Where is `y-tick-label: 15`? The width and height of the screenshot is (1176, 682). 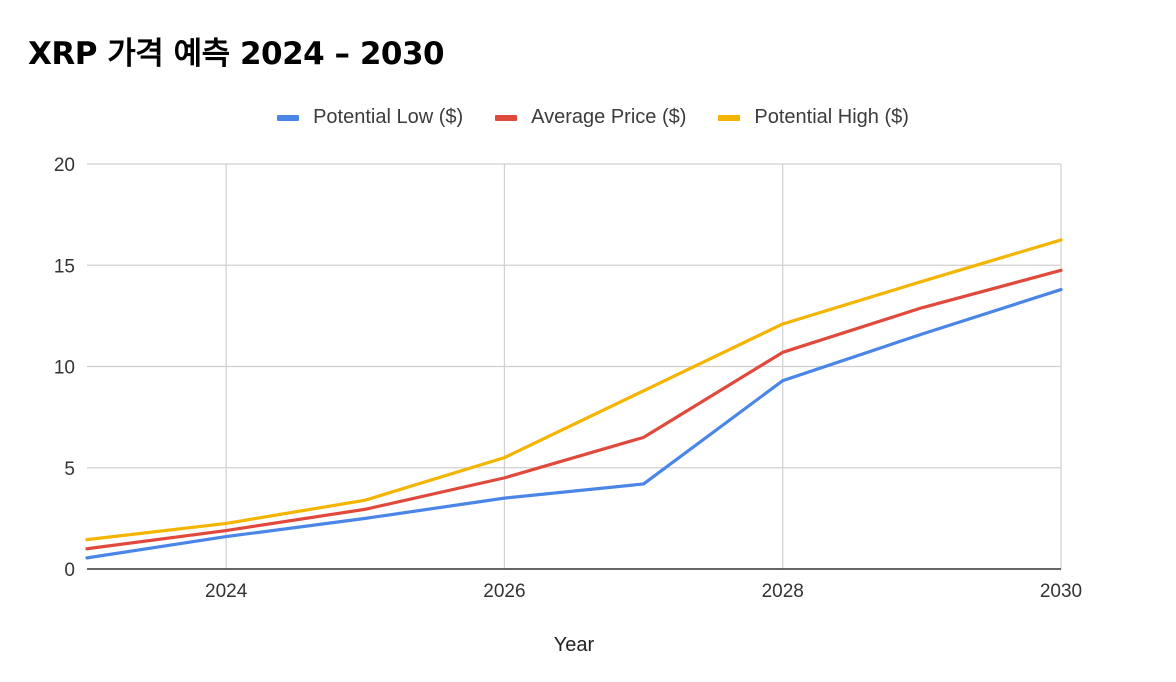
y-tick-label: 15 is located at coordinates (64, 266).